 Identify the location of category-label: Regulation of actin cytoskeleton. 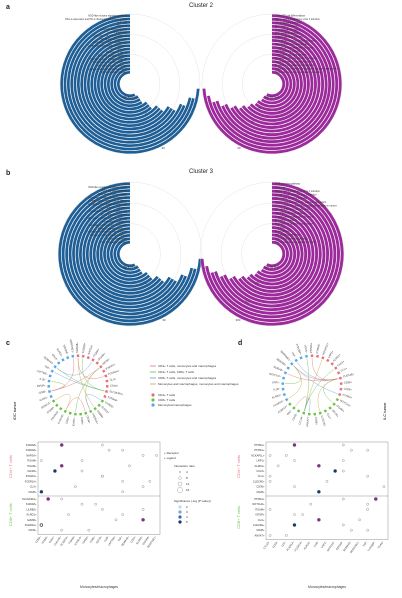
(110, 42).